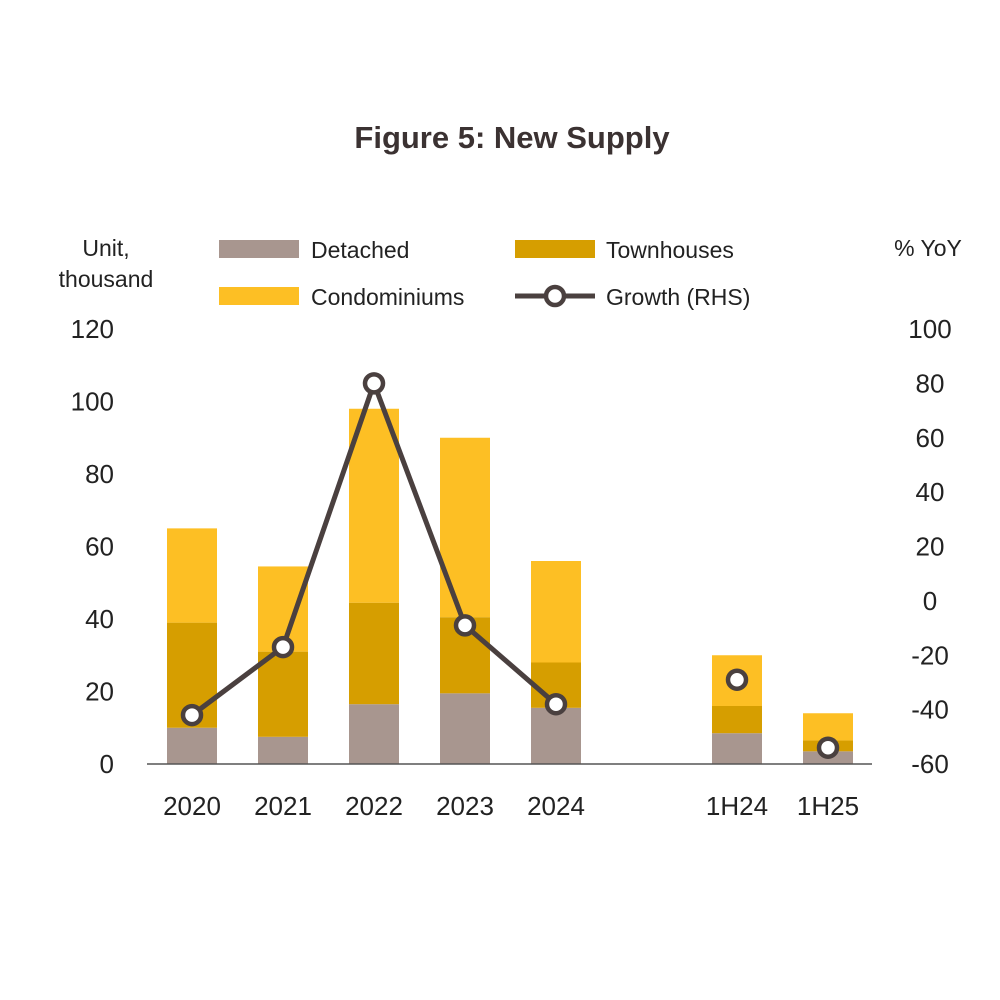 This screenshot has width=1000, height=1000. I want to click on right-tick-label: -60, so click(930, 764).